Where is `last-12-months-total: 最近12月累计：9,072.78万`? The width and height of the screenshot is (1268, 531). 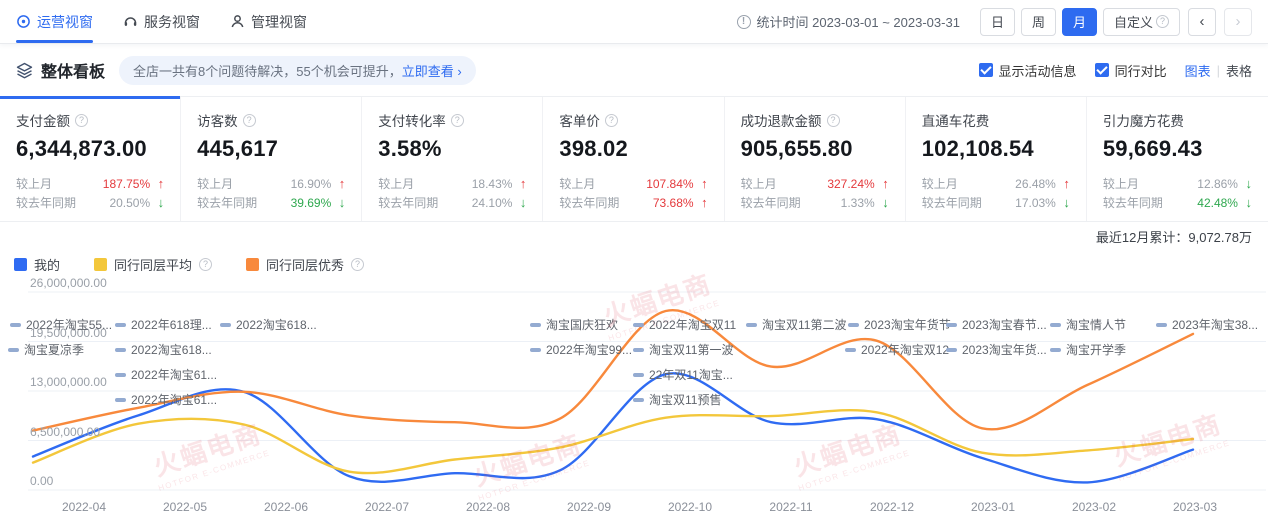 last-12-months-total: 最近12月累计：9,072.78万 is located at coordinates (1173, 237).